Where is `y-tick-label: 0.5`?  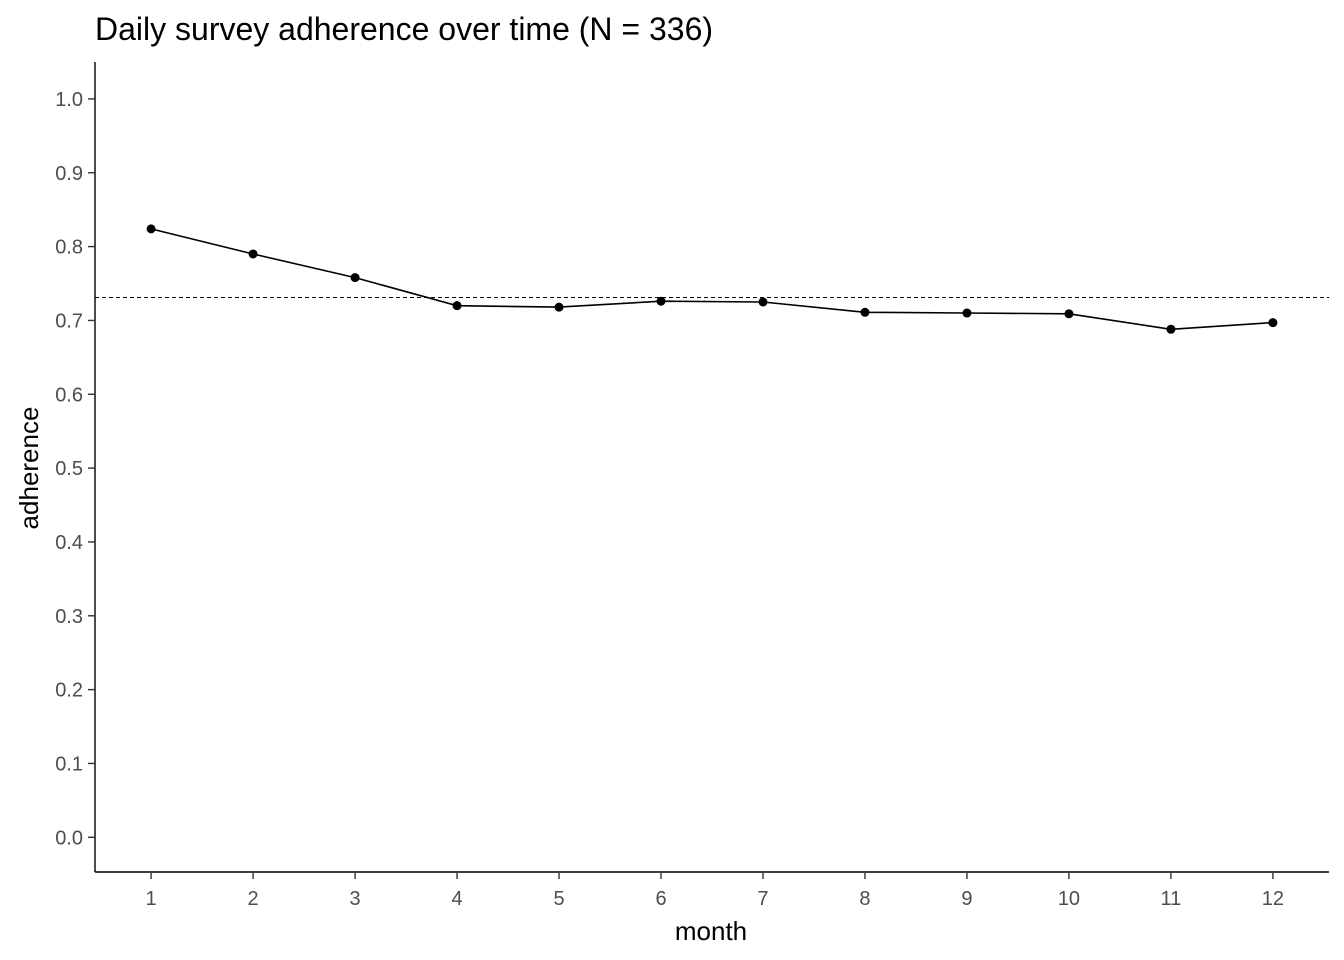 y-tick-label: 0.5 is located at coordinates (69, 469).